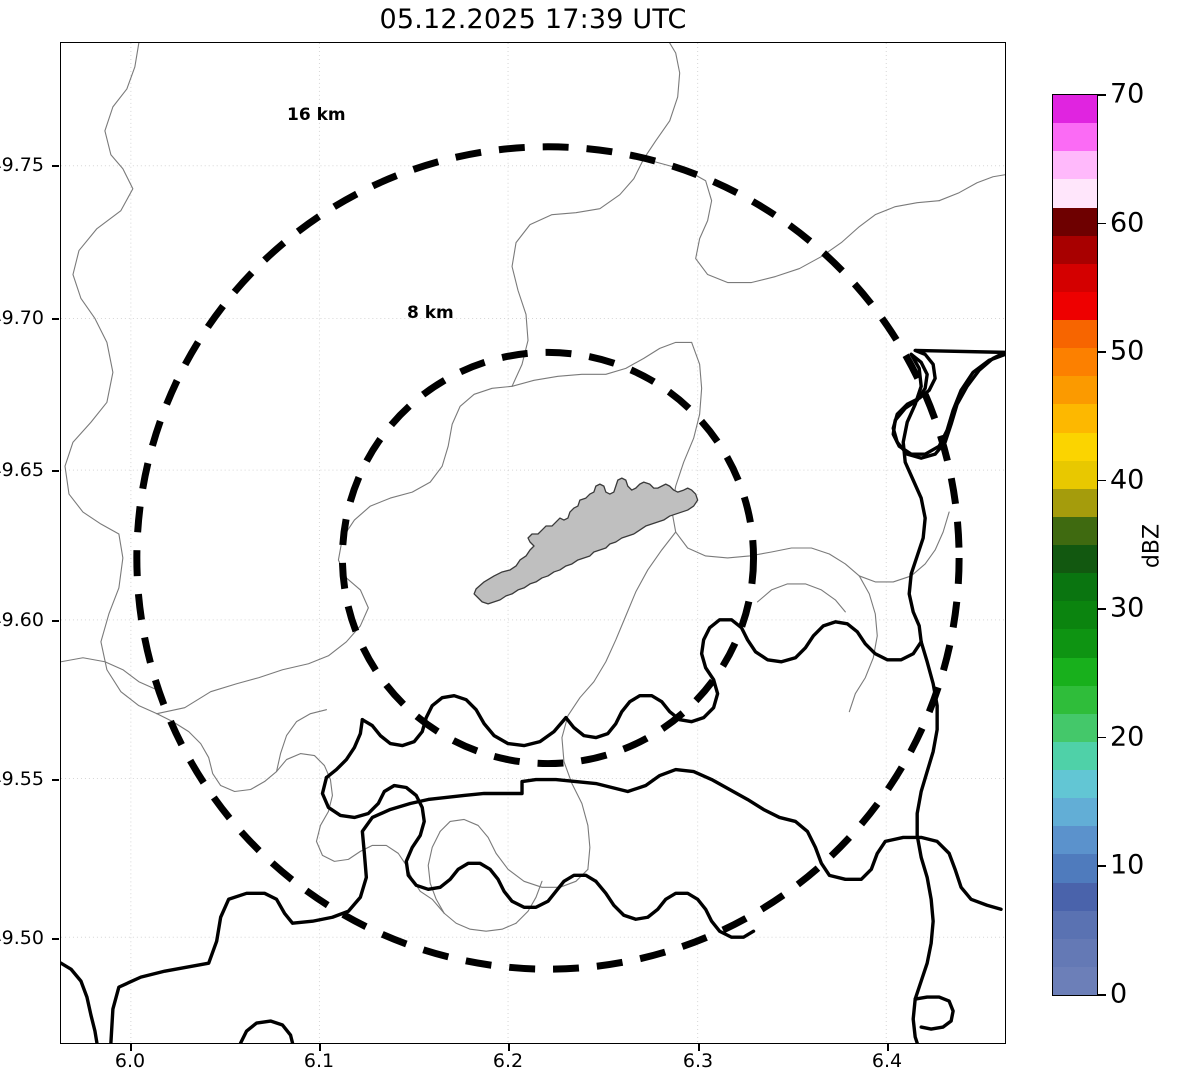 Image resolution: width=1188 pixels, height=1084 pixels. What do you see at coordinates (22, 620) in the screenshot?
I see `y-tick-label: 49.60` at bounding box center [22, 620].